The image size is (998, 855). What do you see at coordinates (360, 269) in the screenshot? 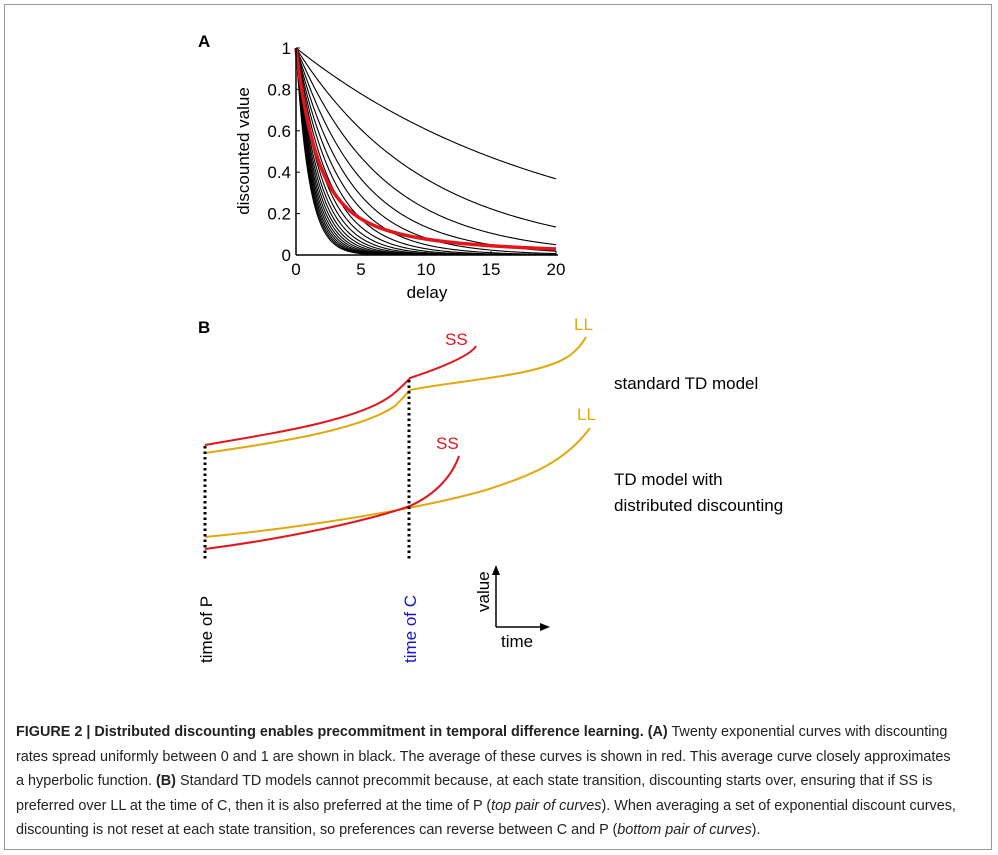
I see `x-tick-label-1: 5` at bounding box center [360, 269].